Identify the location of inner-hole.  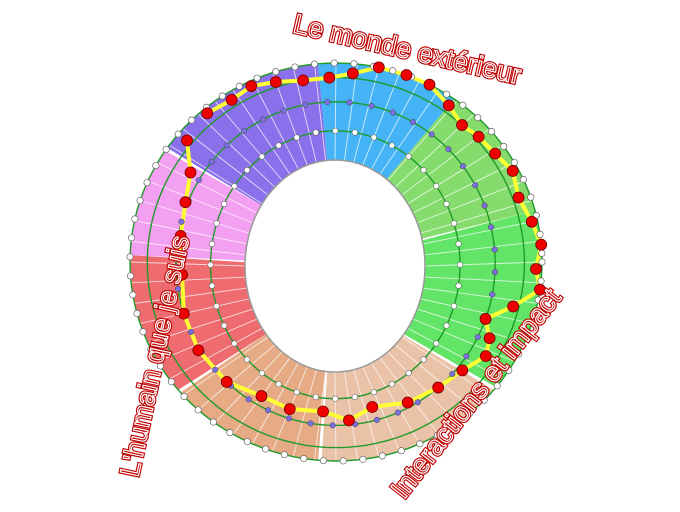
(335, 266).